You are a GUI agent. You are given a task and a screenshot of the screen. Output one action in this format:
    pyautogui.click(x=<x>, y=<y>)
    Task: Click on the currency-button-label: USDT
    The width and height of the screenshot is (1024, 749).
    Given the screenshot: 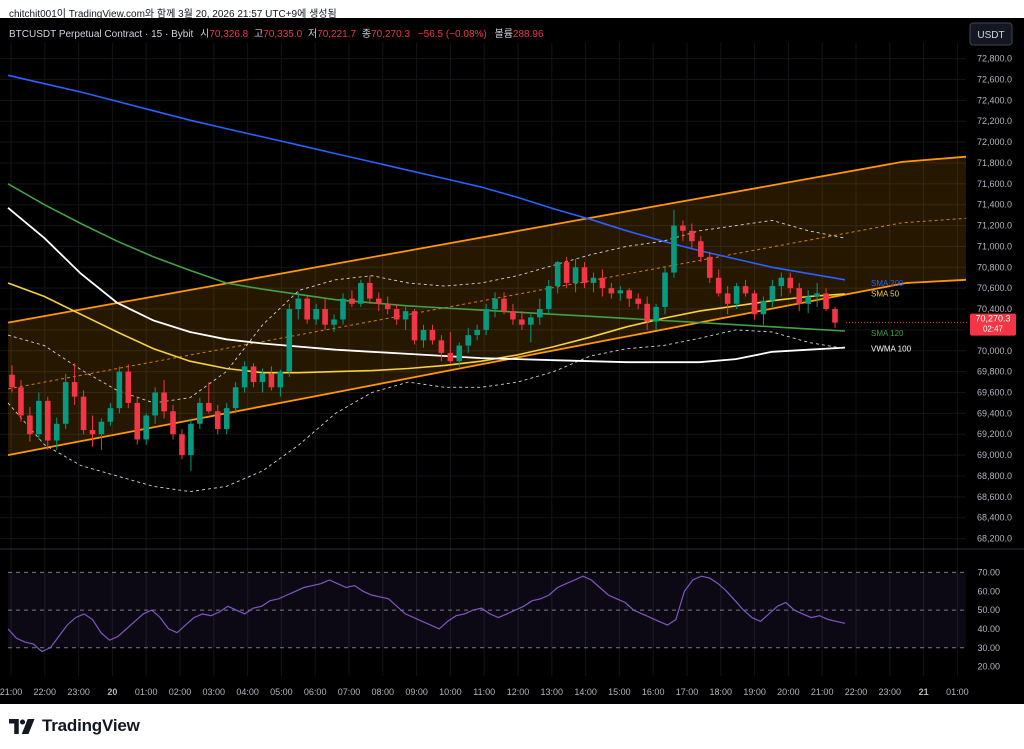 What is the action you would take?
    pyautogui.click(x=990, y=35)
    